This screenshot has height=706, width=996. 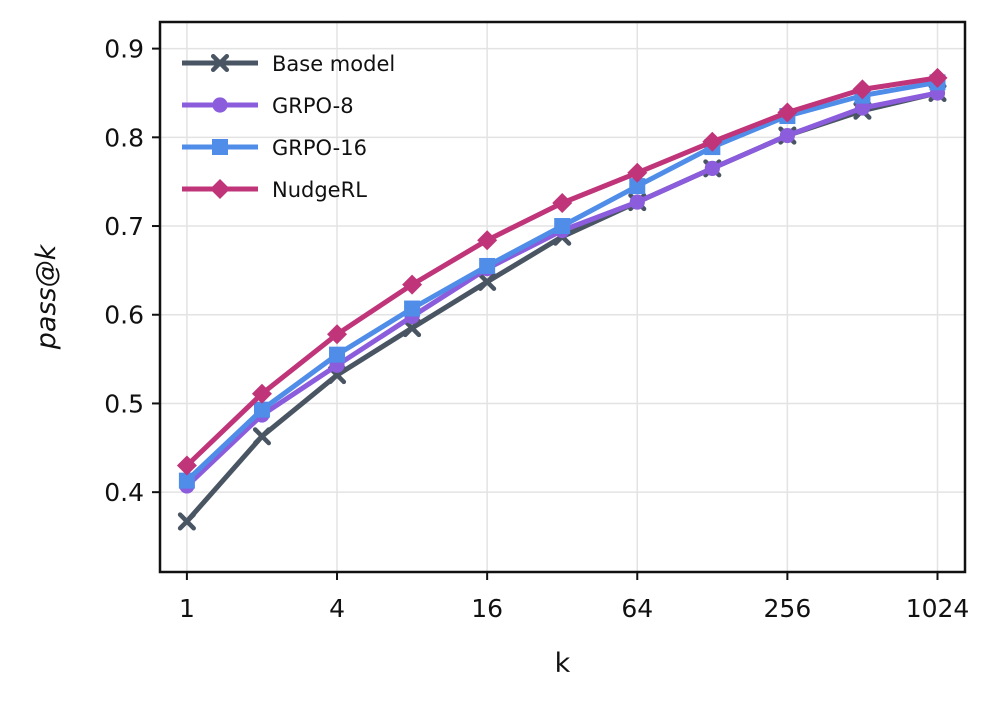 I want to click on legend-item: GRPO-8, so click(x=268, y=106).